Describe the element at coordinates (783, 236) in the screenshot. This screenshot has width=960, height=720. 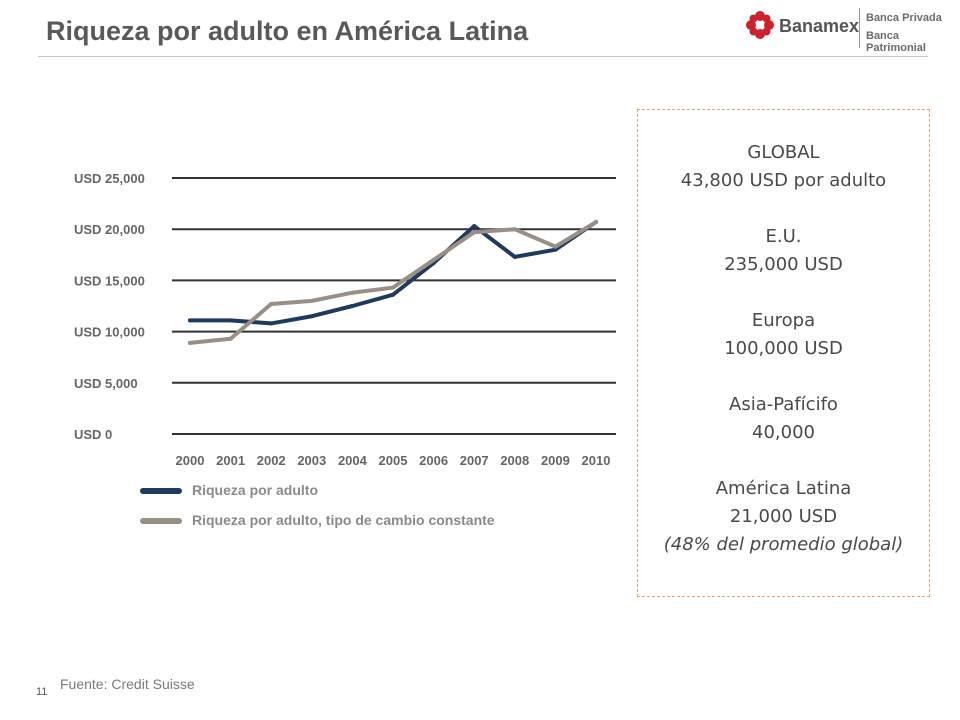
I see `info-label: E.U.` at that location.